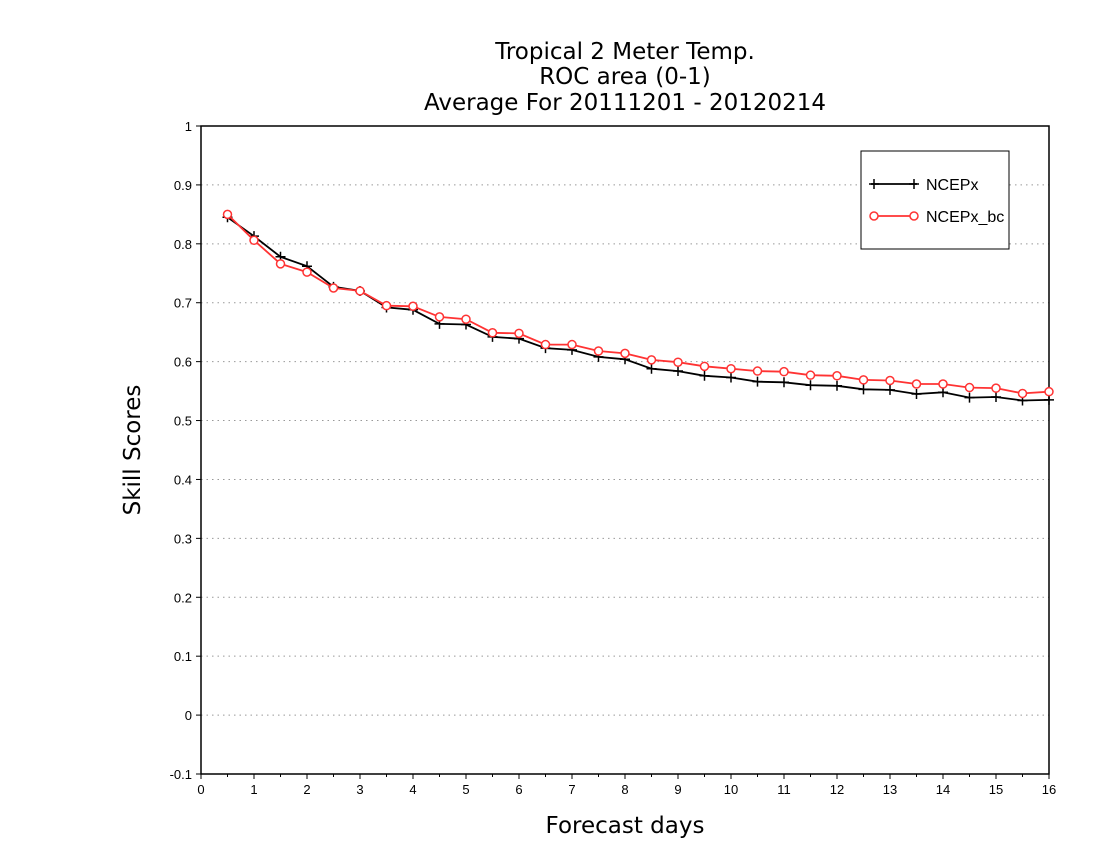  Describe the element at coordinates (183, 656) in the screenshot. I see `y-tick-label: 0.1` at that location.